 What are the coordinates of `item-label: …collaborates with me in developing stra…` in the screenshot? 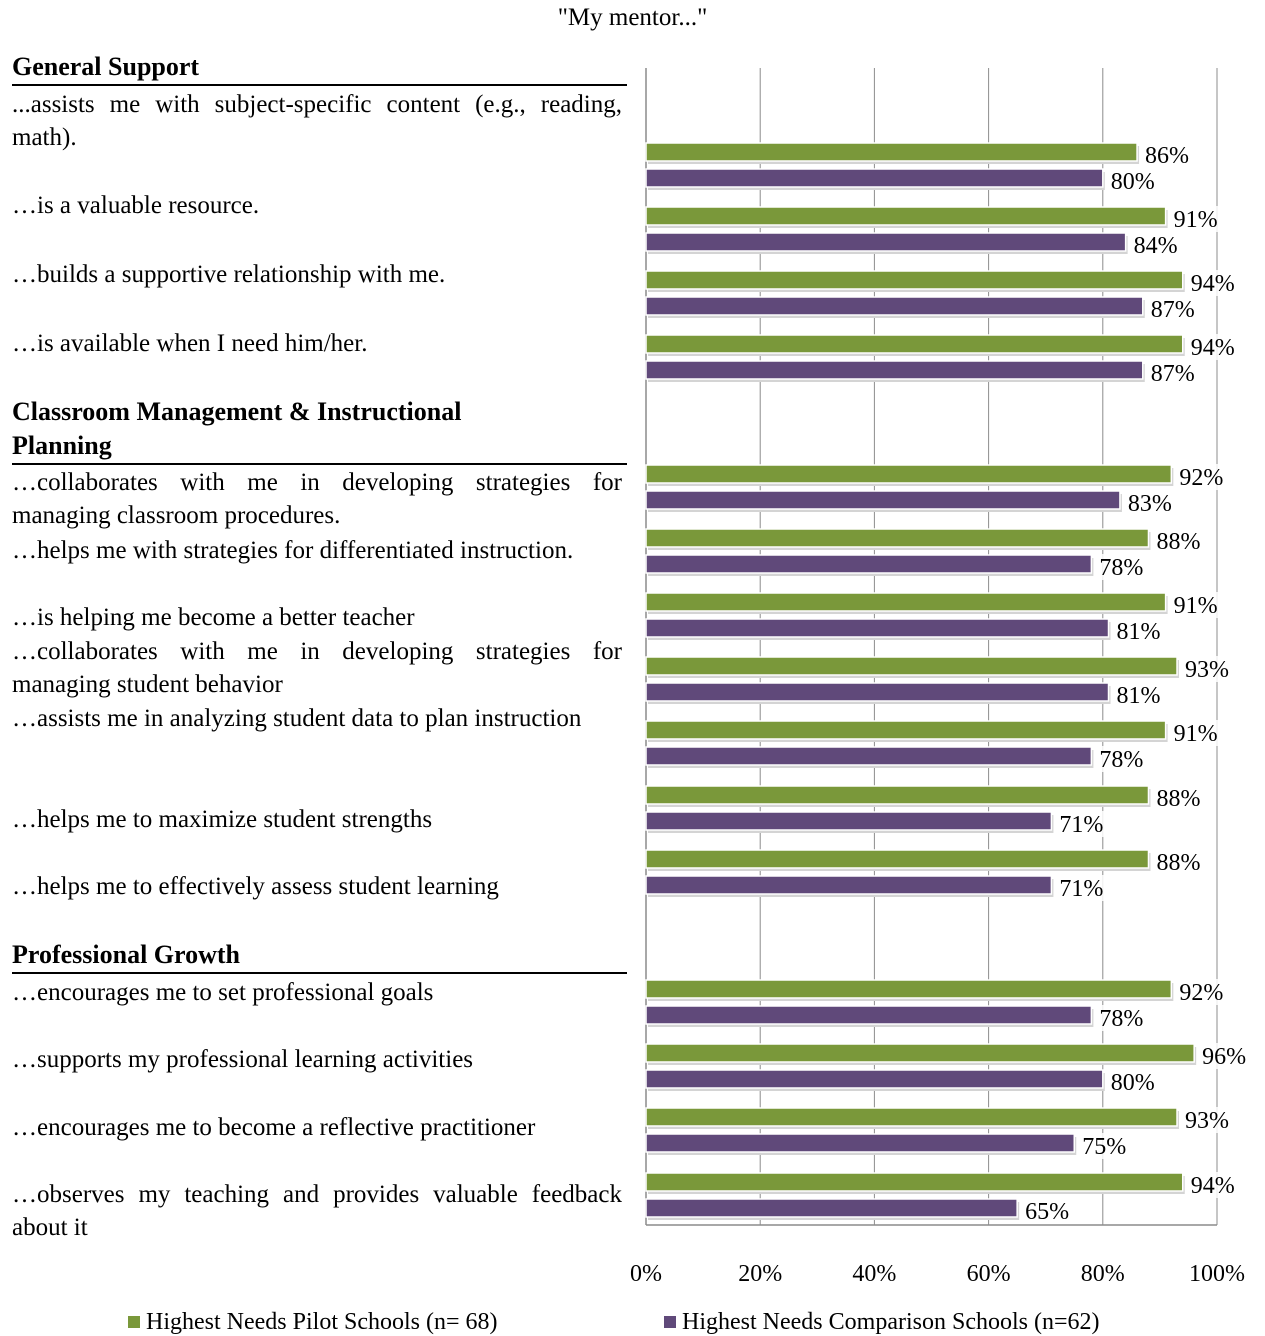 It's located at (317, 499).